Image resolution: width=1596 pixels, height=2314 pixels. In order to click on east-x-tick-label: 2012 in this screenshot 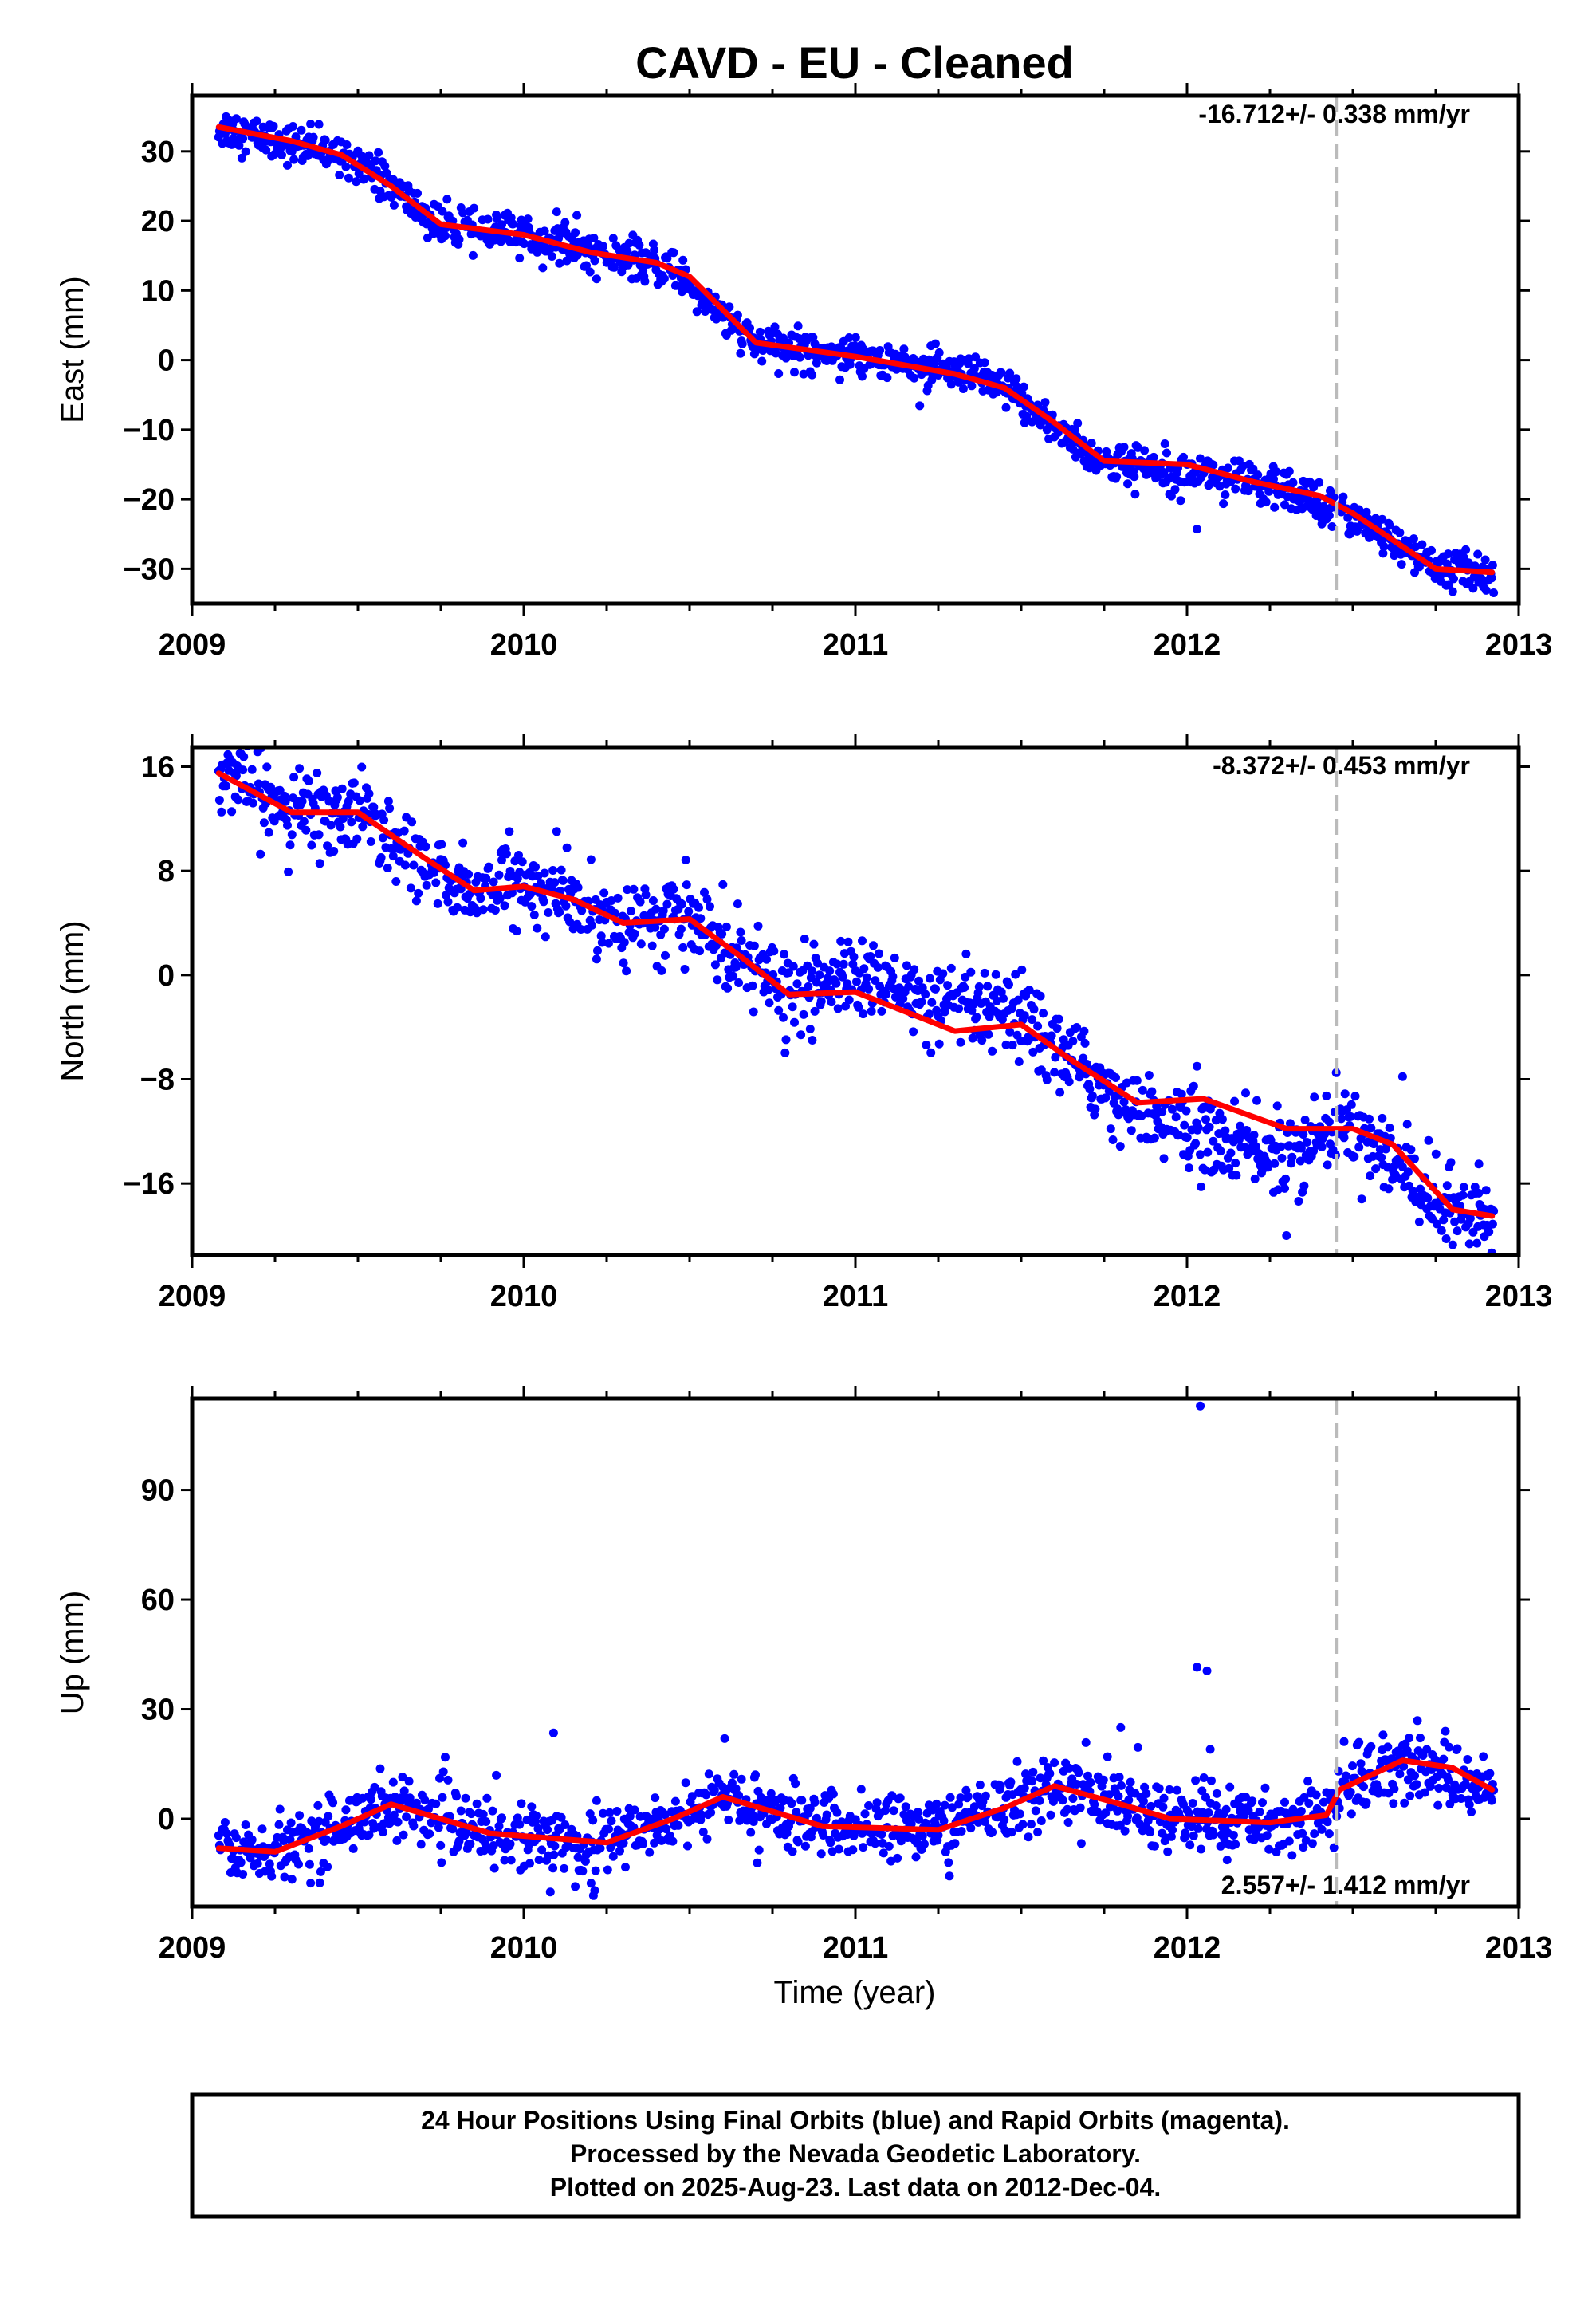, I will do `click(1187, 645)`.